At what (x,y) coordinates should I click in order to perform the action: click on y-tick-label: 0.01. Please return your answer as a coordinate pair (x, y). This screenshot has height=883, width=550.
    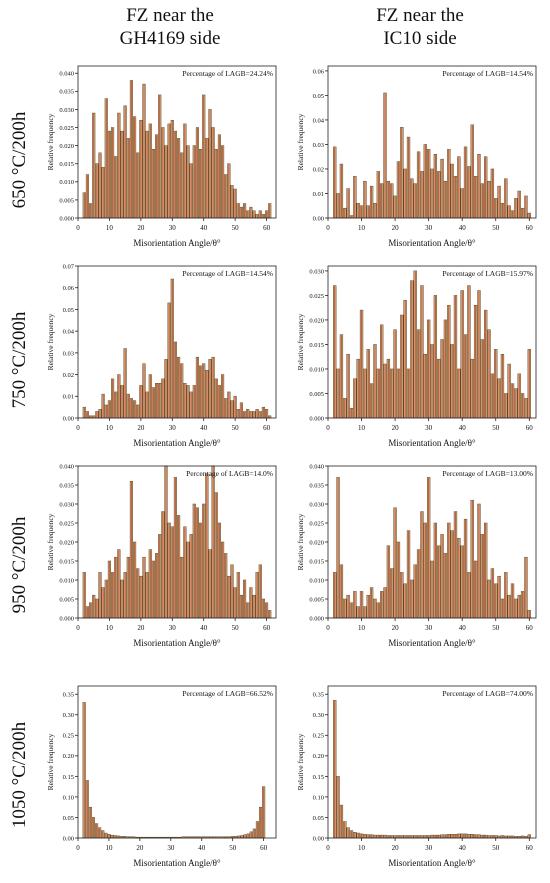
    Looking at the image, I should click on (68, 397).